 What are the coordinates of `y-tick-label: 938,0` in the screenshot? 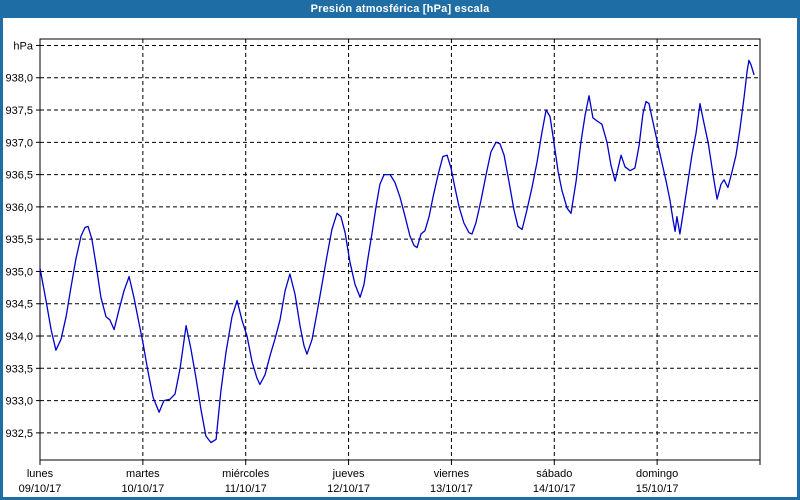 It's located at (19, 79).